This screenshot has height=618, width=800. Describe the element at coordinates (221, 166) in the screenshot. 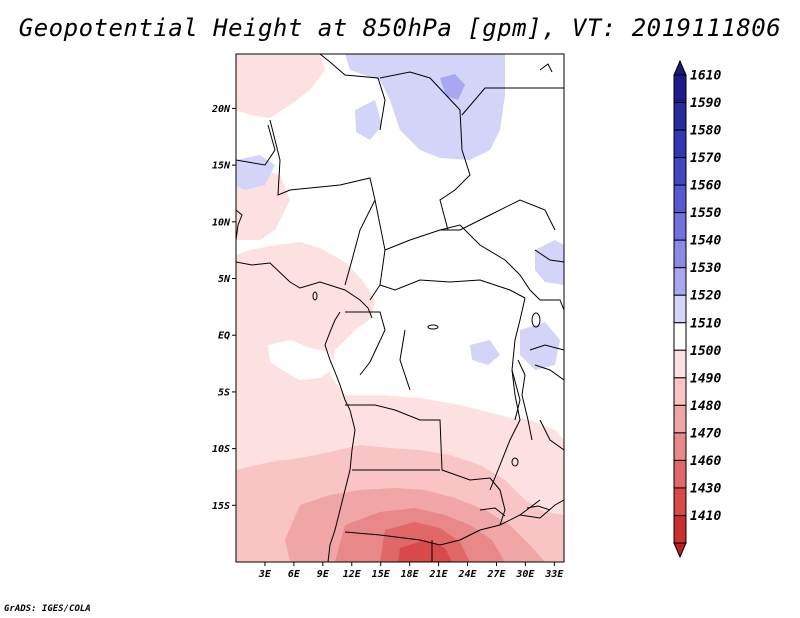

I see `lat-tick-label: 15N` at that location.